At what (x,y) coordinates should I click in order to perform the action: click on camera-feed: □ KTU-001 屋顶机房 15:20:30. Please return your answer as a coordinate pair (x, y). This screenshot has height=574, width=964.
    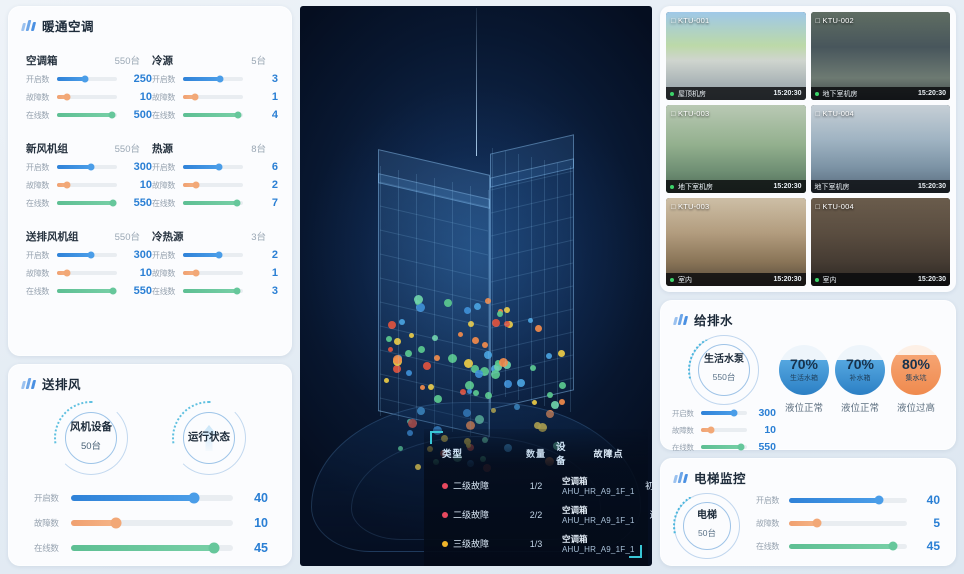
    Looking at the image, I should click on (736, 56).